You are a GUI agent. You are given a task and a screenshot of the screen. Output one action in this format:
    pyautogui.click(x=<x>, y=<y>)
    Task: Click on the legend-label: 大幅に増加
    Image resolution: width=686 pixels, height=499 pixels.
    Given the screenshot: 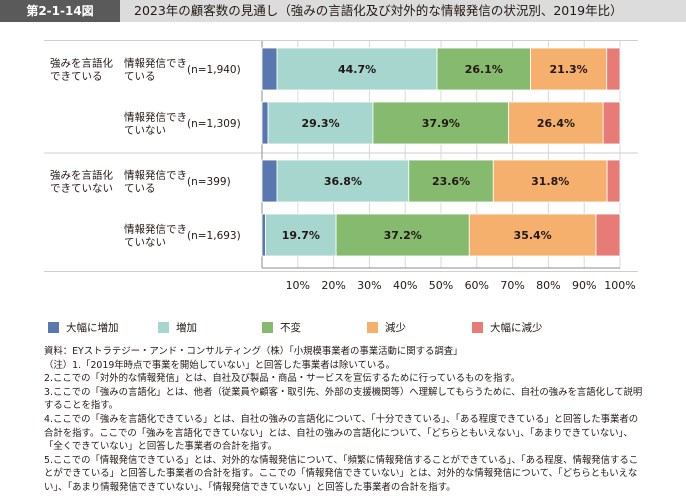 What is the action you would take?
    pyautogui.click(x=92, y=327)
    